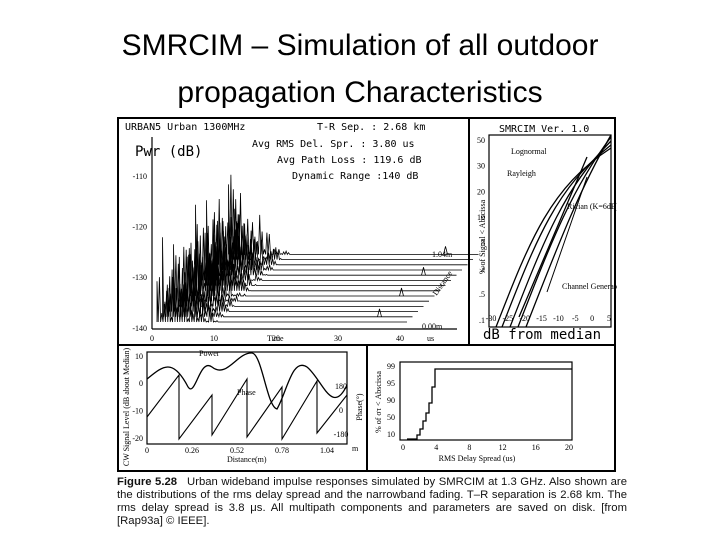  I want to click on y-label: % of Signal < Abscissa, so click(482, 236).